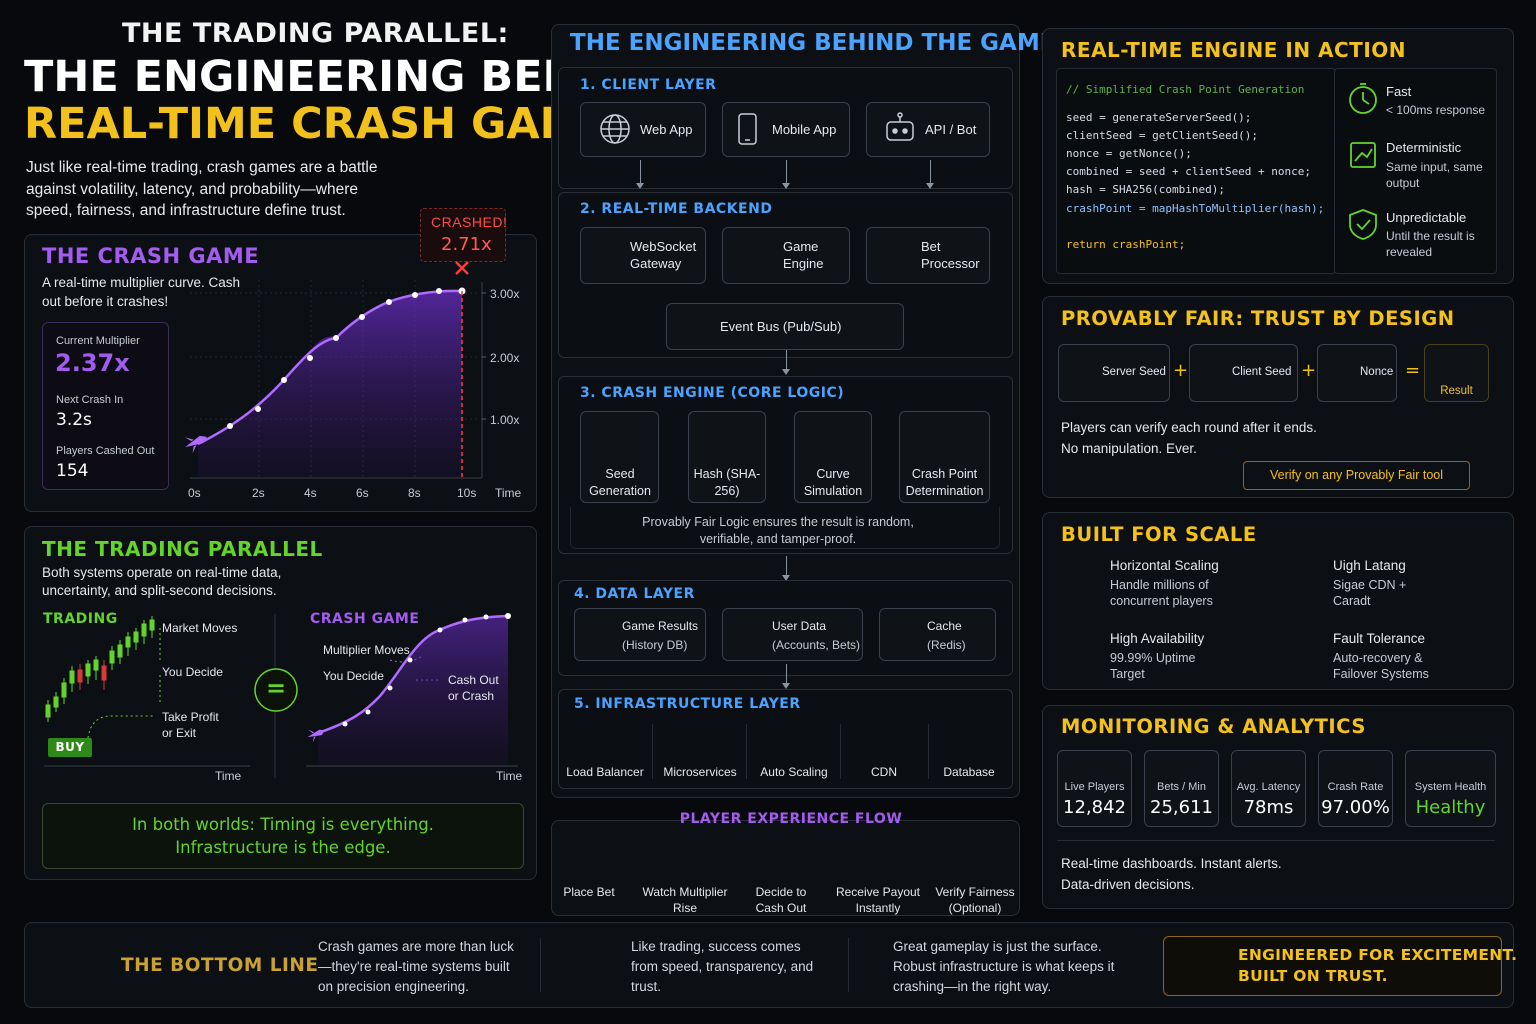  Describe the element at coordinates (469, 222) in the screenshot. I see `crashed-label: CRASHED!` at that location.